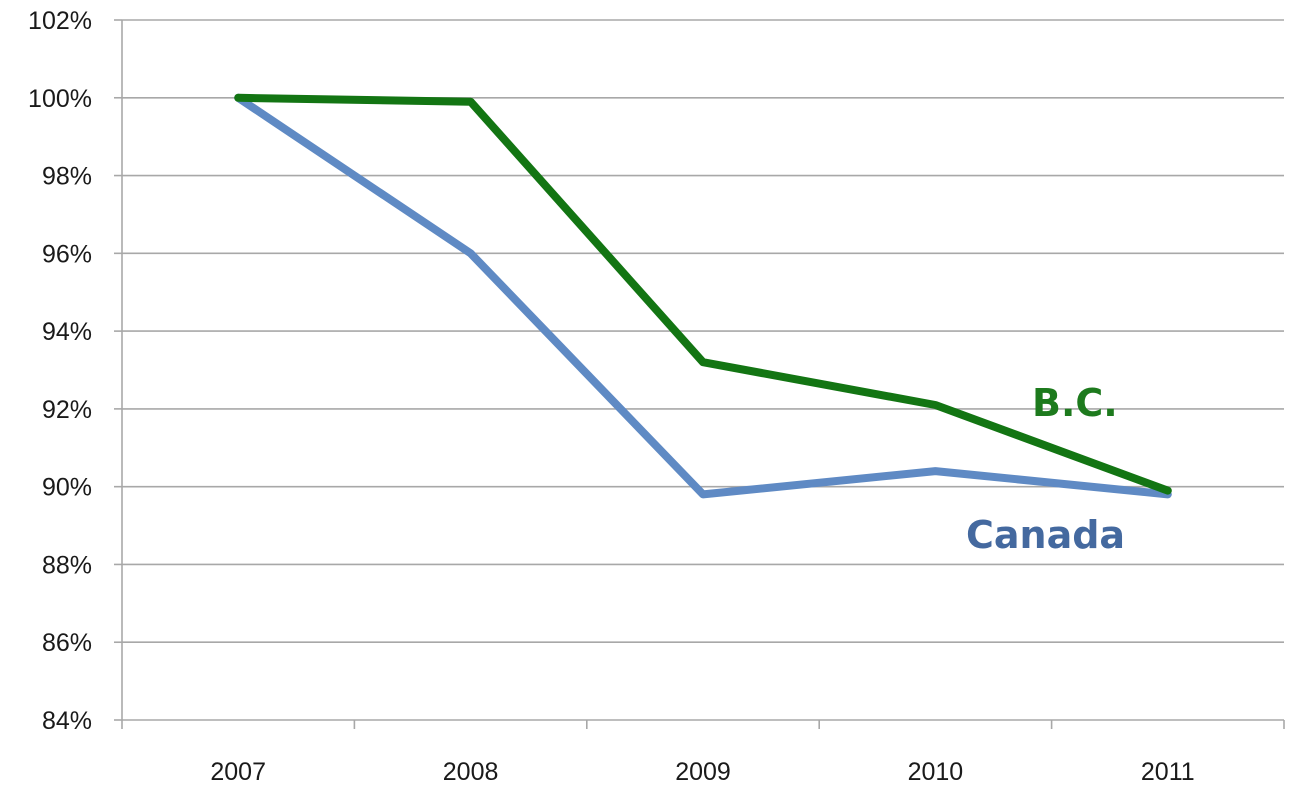 The height and width of the screenshot is (788, 1299). I want to click on x-tick-label: 2008, so click(471, 772).